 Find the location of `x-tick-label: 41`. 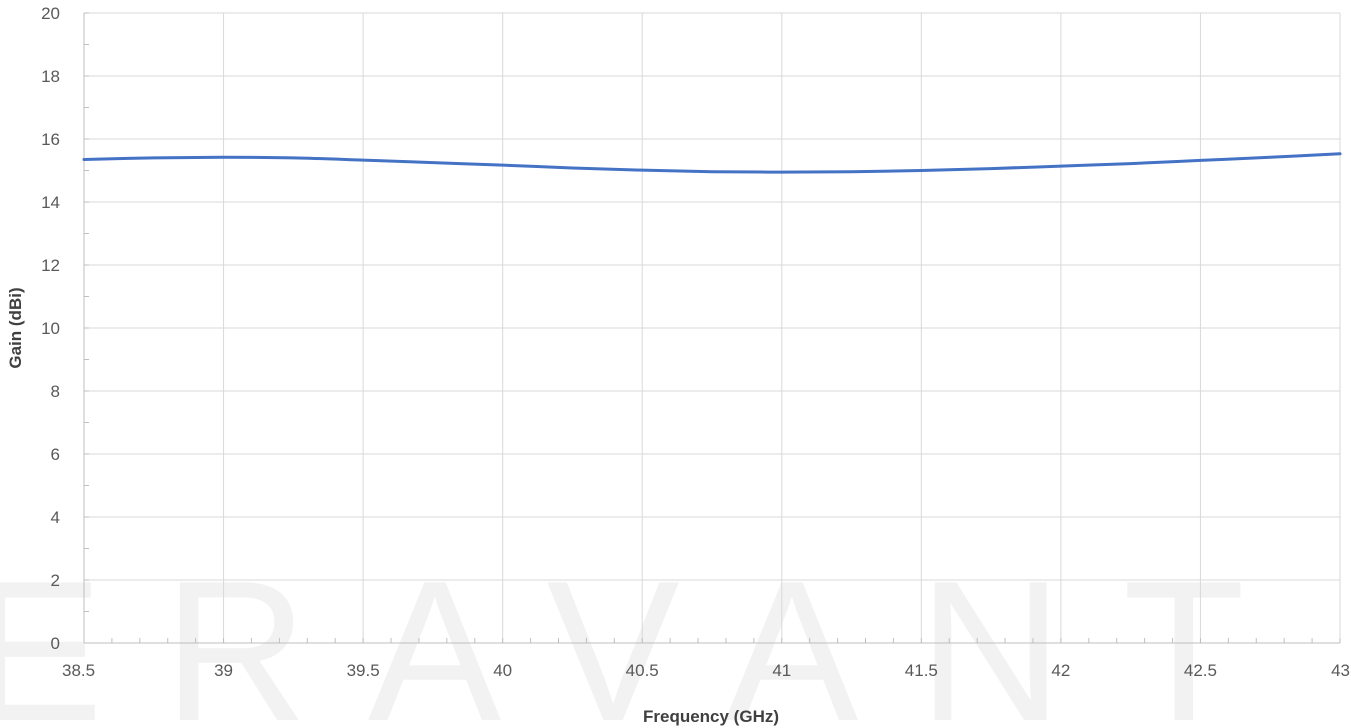

x-tick-label: 41 is located at coordinates (781, 670).